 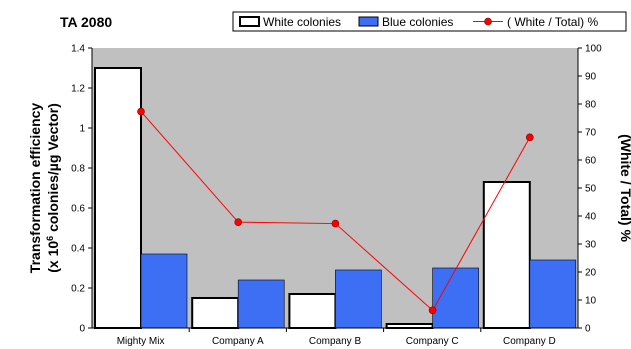 What do you see at coordinates (591, 161) in the screenshot?
I see `right-tick-label: 60` at bounding box center [591, 161].